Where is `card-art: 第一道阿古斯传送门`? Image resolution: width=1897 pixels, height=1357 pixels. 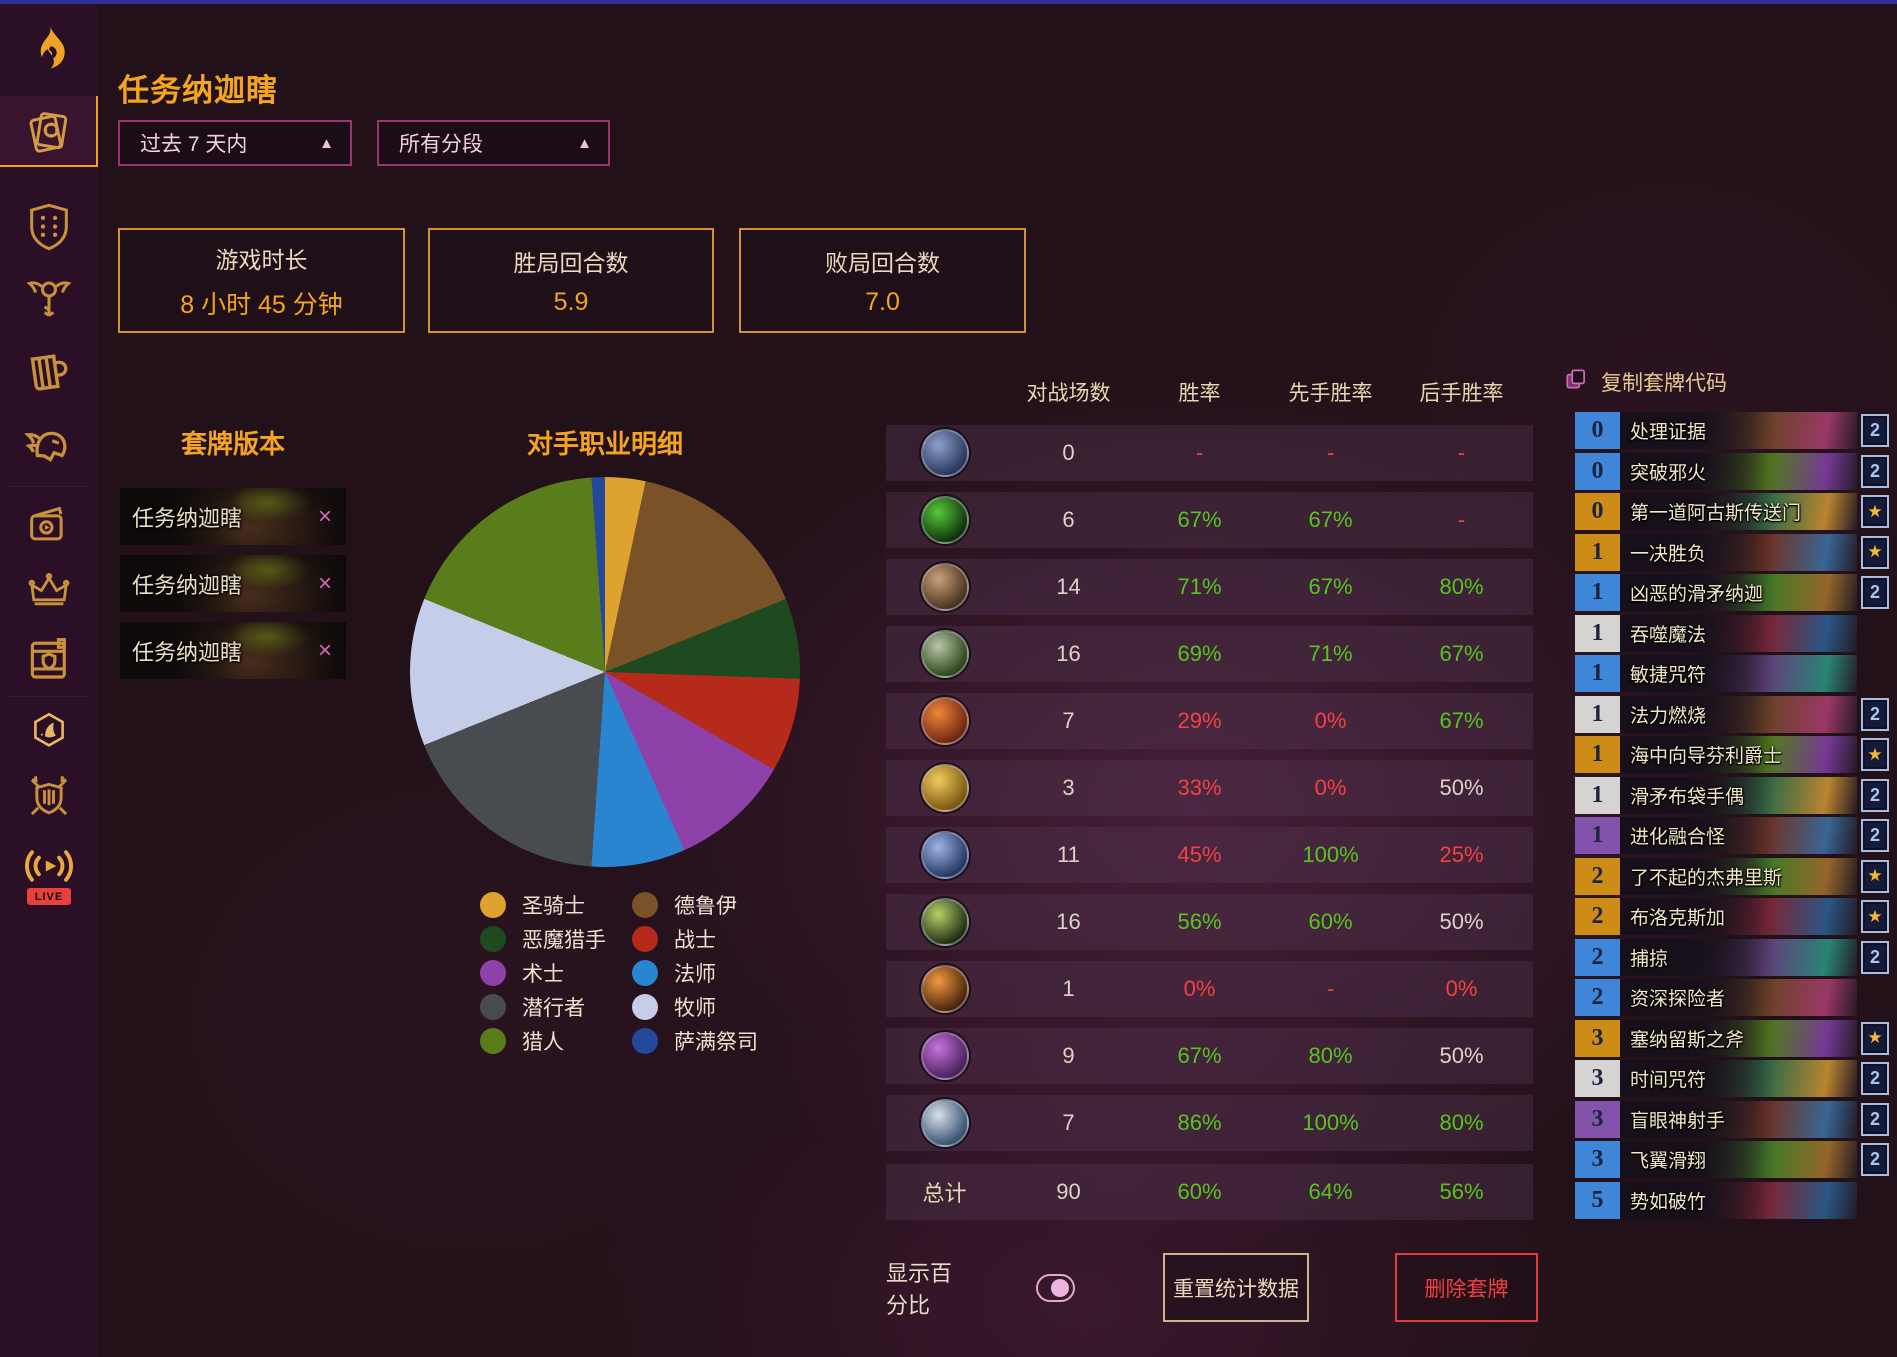
card-art: 第一道阿古斯传送门 is located at coordinates (1738, 511).